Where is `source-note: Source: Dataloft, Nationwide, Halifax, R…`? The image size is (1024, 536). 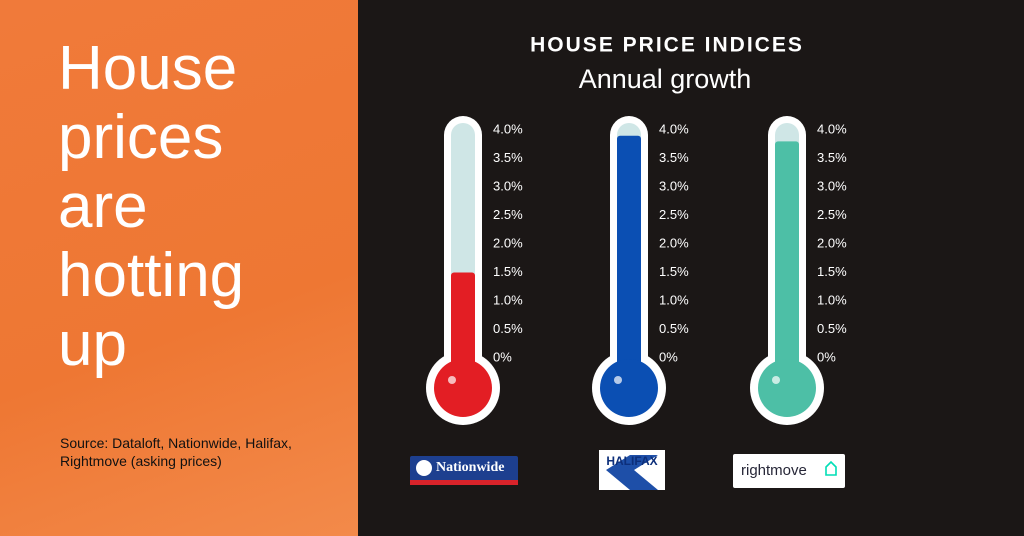
source-note: Source: Dataloft, Nationwide, Halifax, R… is located at coordinates (176, 452).